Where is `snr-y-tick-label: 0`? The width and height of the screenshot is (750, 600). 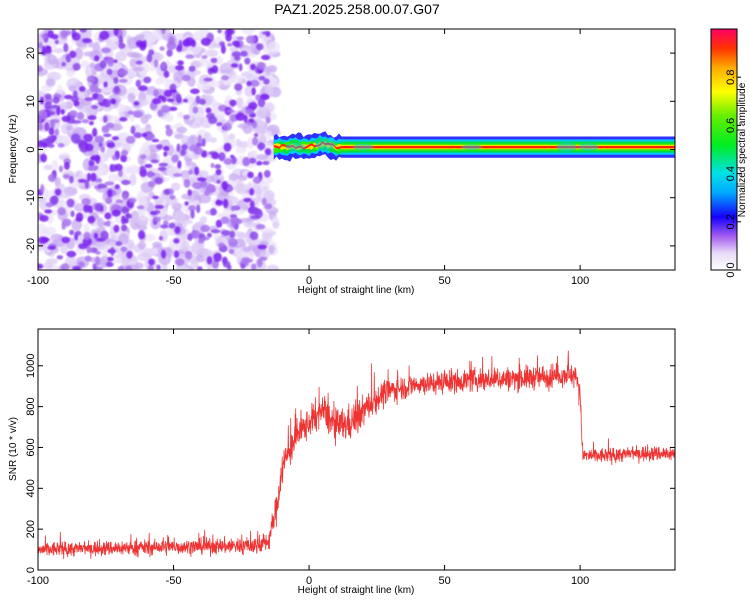
snr-y-tick-label: 0 is located at coordinates (31, 570).